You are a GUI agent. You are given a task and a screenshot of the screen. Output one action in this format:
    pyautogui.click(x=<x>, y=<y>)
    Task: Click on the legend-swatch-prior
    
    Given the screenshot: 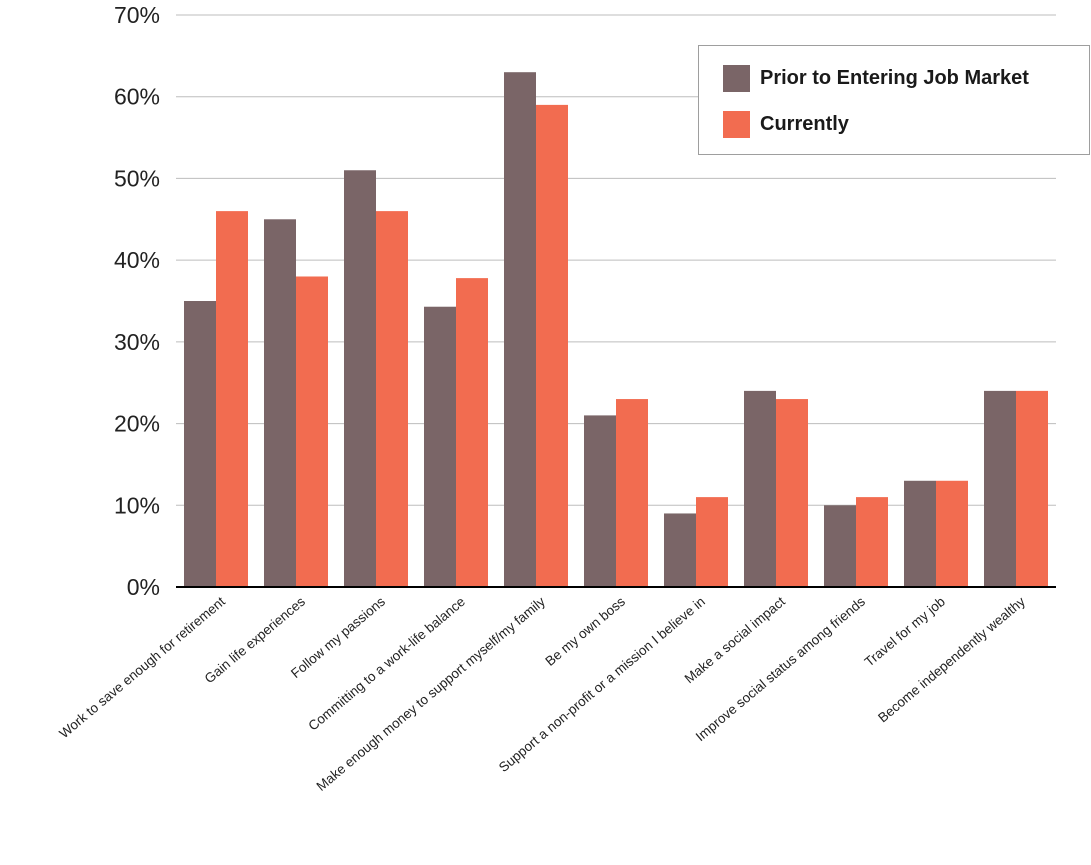 What is the action you would take?
    pyautogui.click(x=736, y=78)
    